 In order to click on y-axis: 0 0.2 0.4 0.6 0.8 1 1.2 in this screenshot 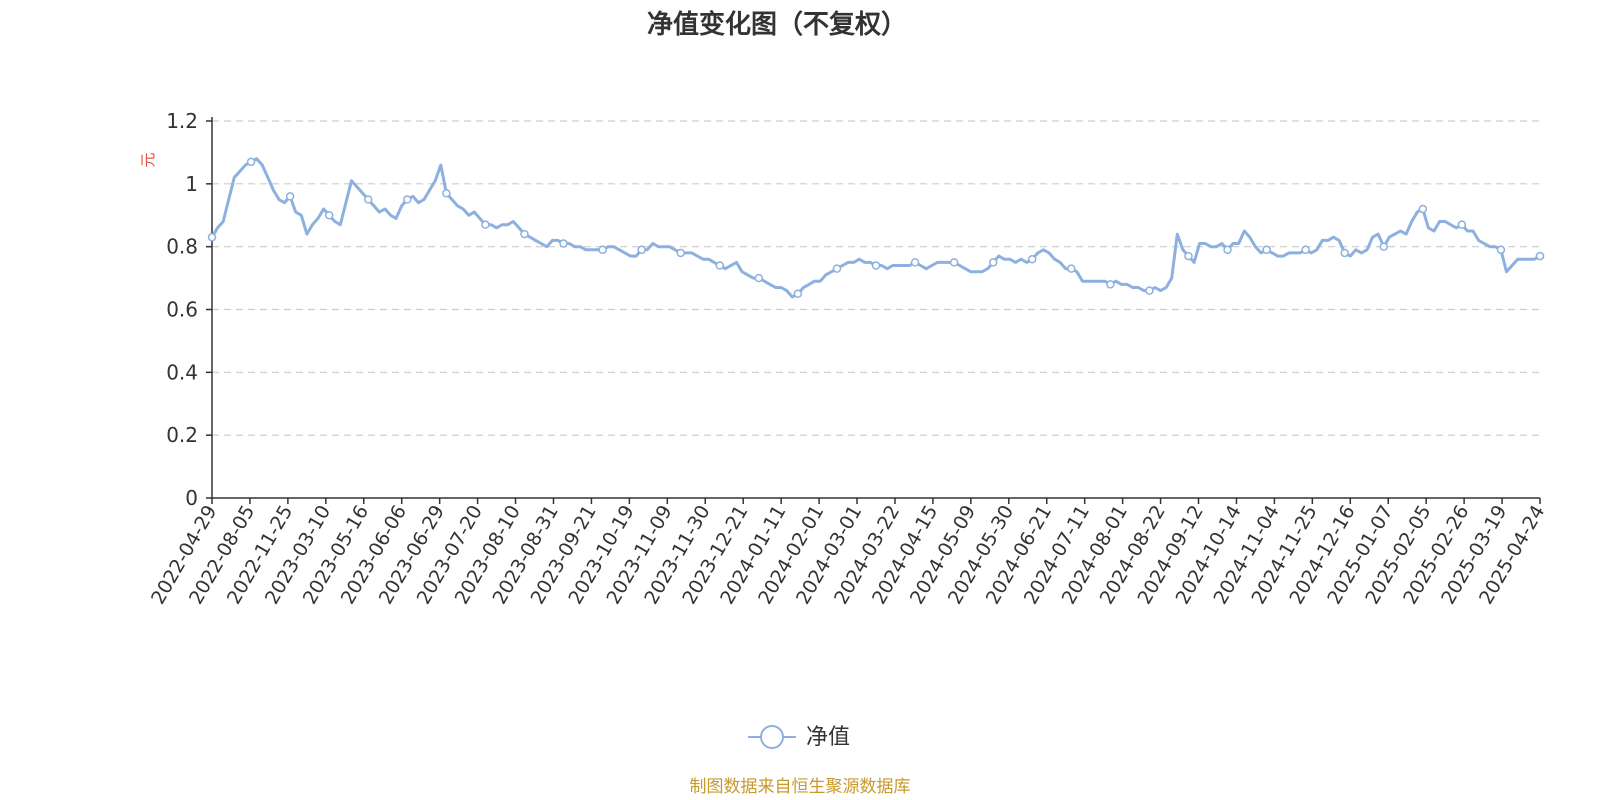, I will do `click(189, 309)`.